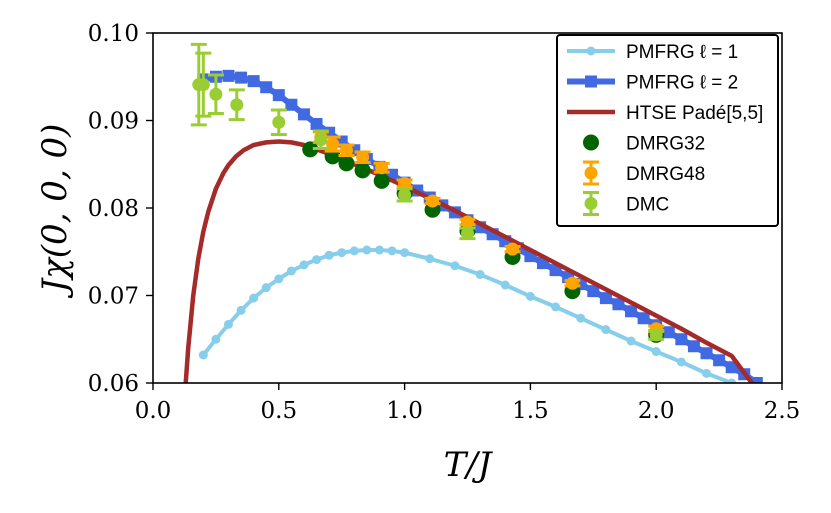 This screenshot has width=831, height=513. I want to click on x-tick-label: 1.0, so click(404, 411).